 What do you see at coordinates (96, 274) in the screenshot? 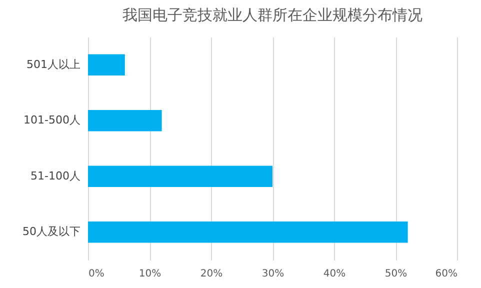
I see `x-tick-label: 0%` at bounding box center [96, 274].